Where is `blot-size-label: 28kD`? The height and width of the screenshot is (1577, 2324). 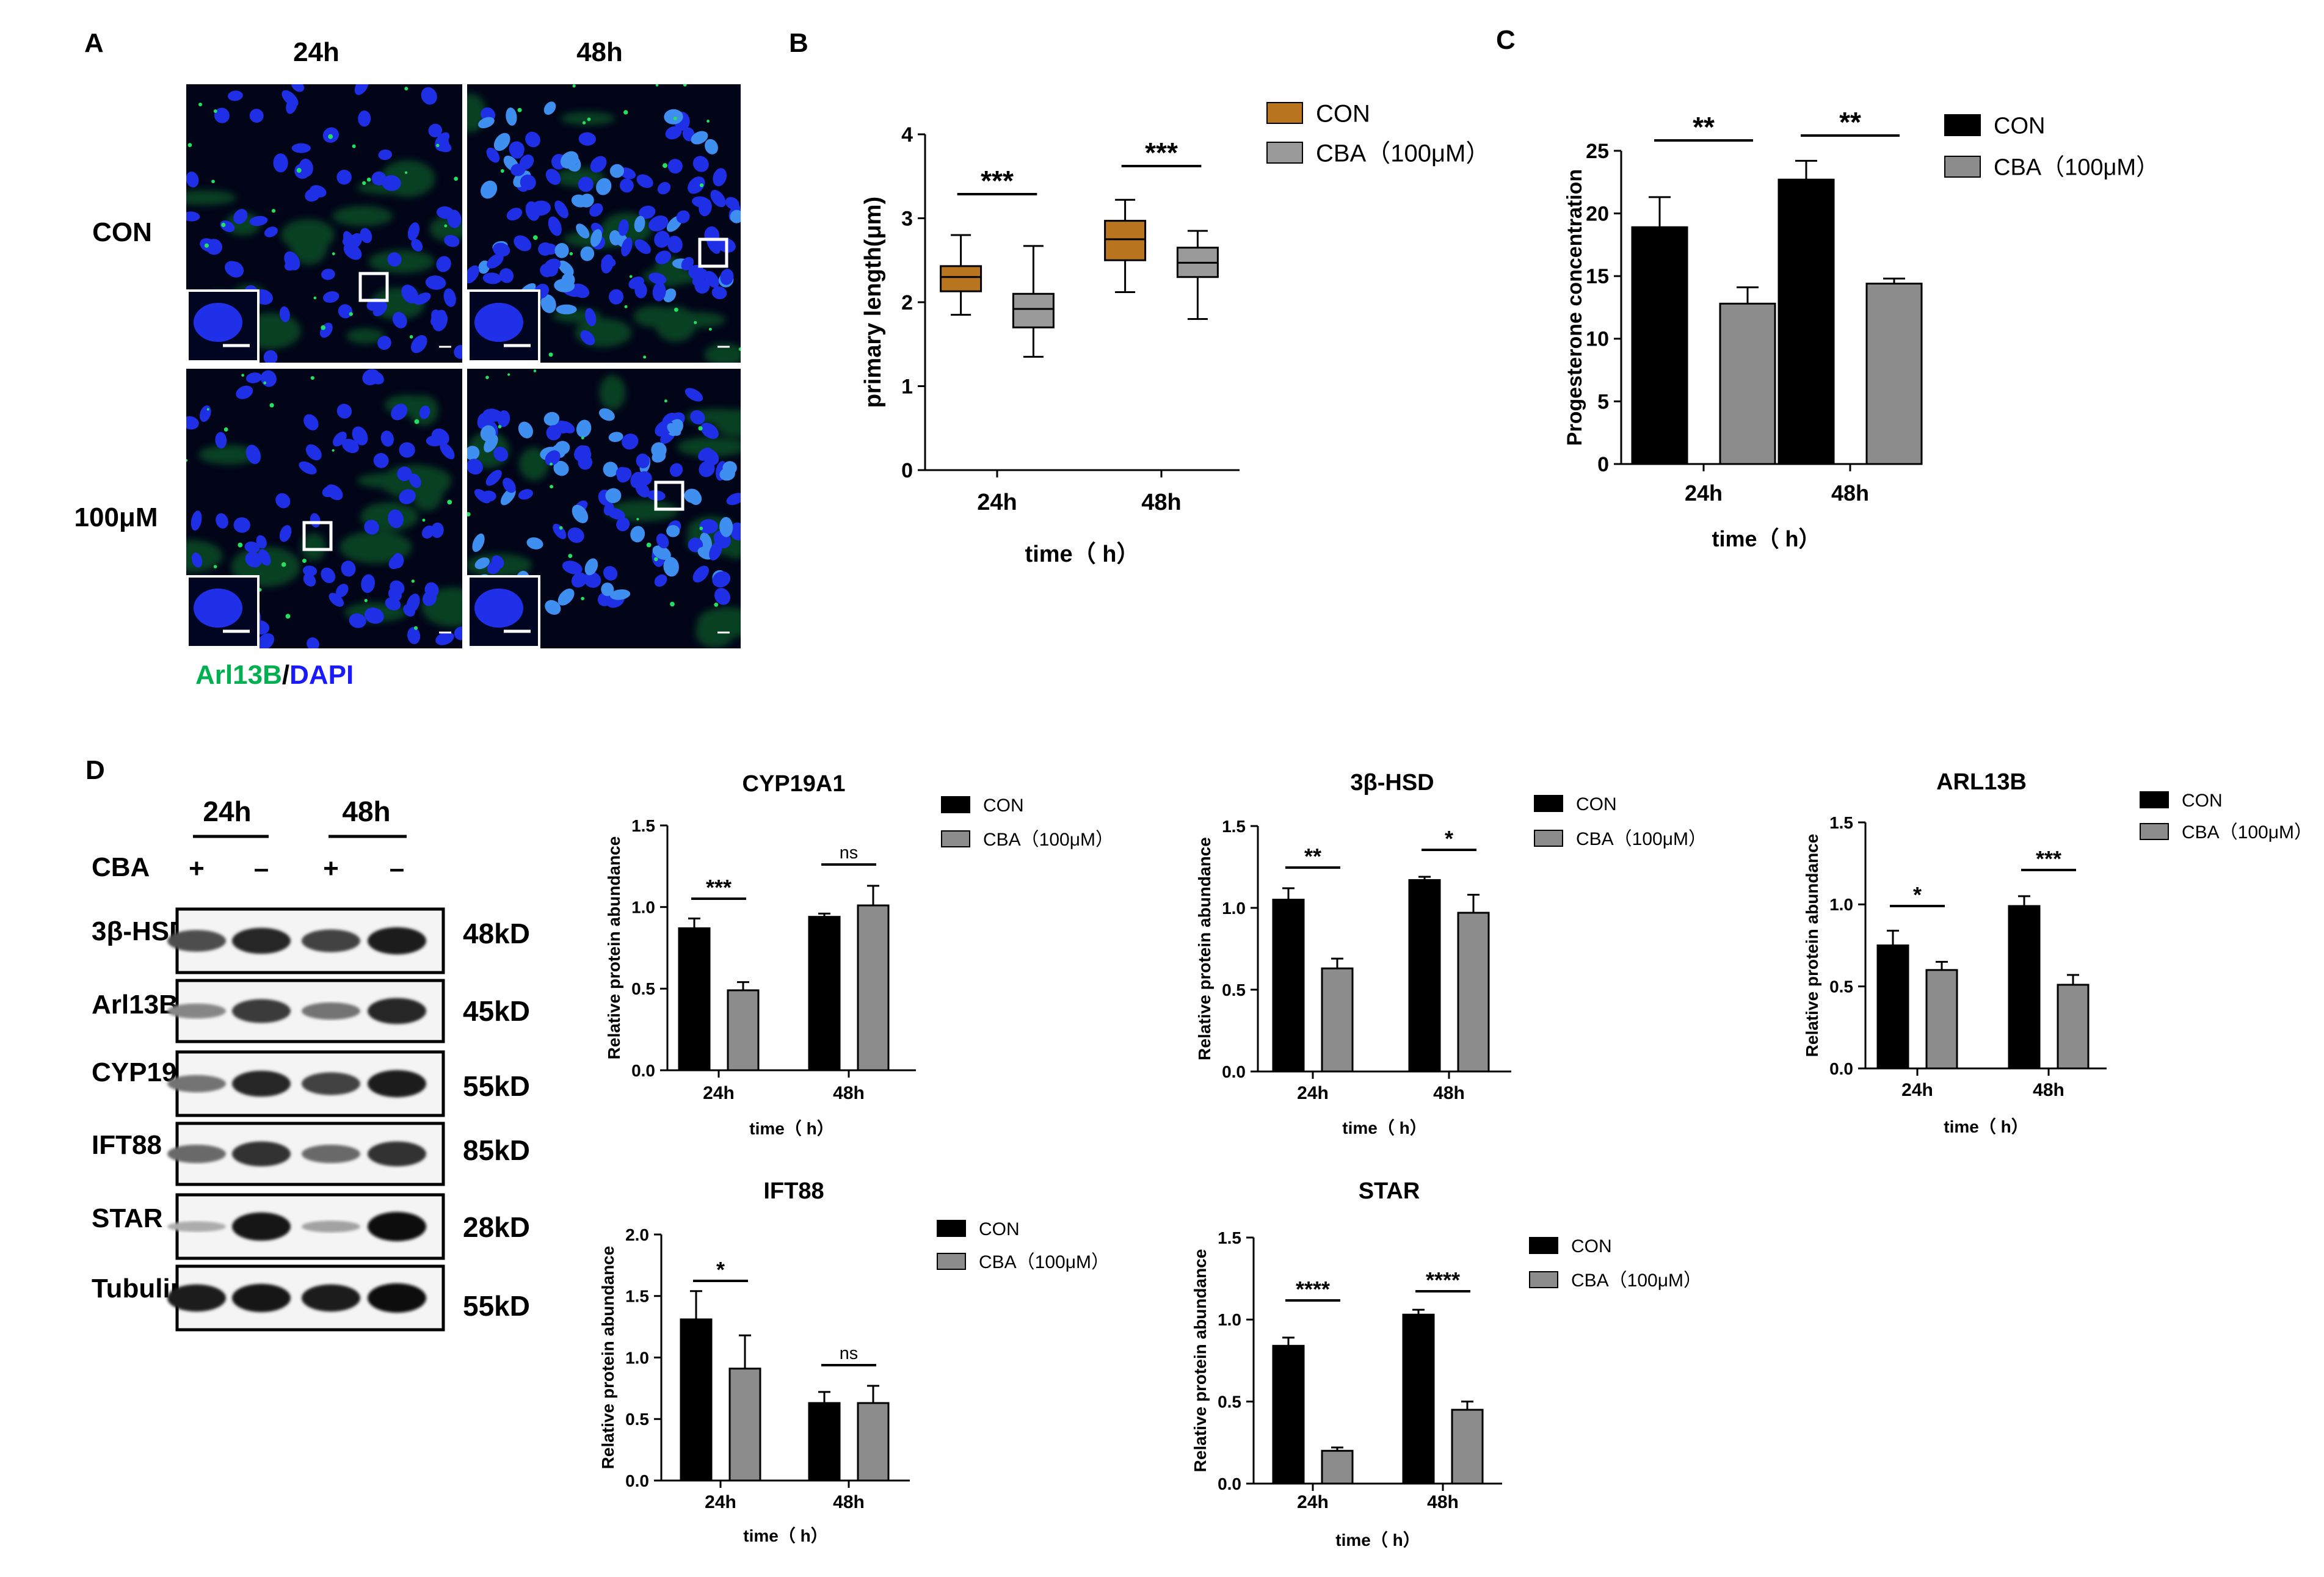 blot-size-label: 28kD is located at coordinates (496, 1227).